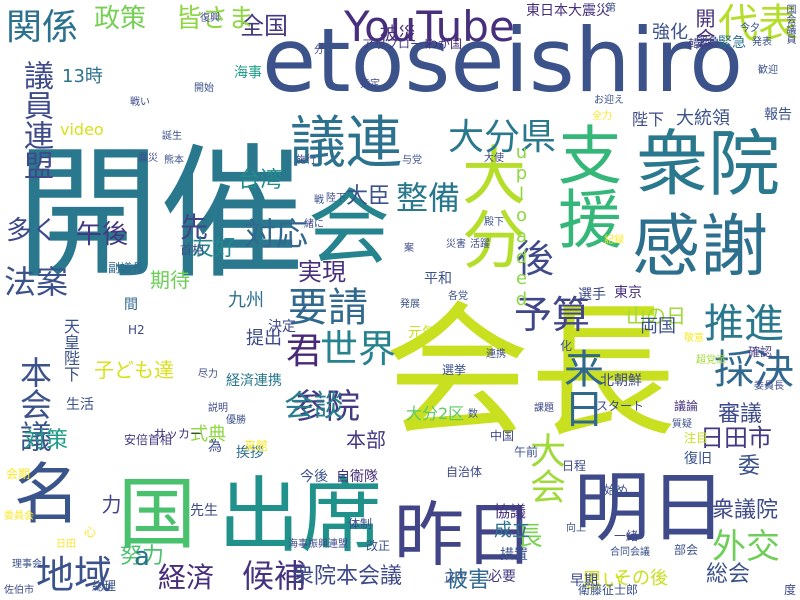 This screenshot has height=600, width=800. I want to click on cloud-word: 先, so click(194, 227).